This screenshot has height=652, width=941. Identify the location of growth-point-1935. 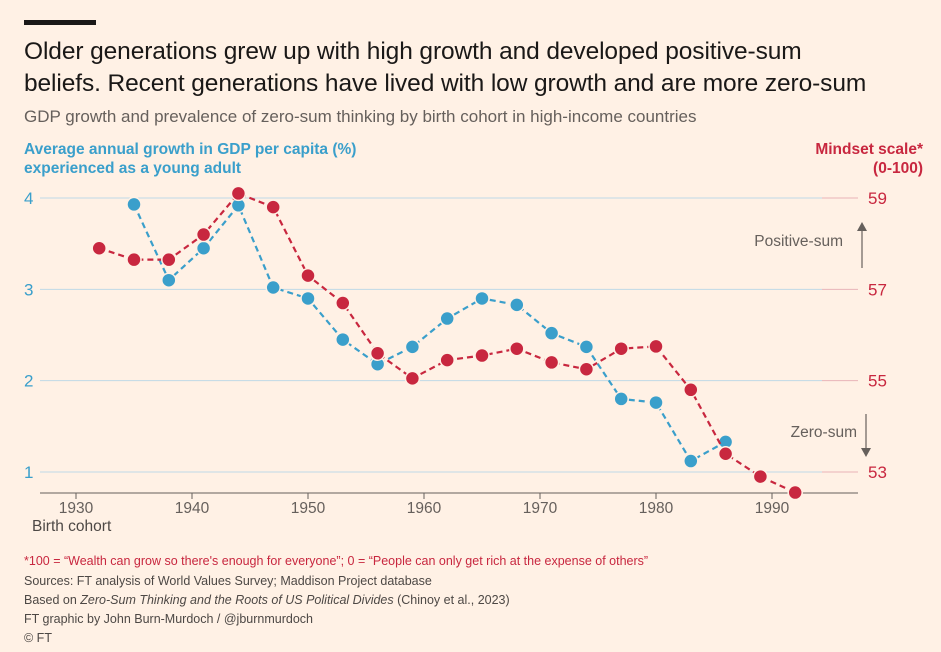
(134, 204).